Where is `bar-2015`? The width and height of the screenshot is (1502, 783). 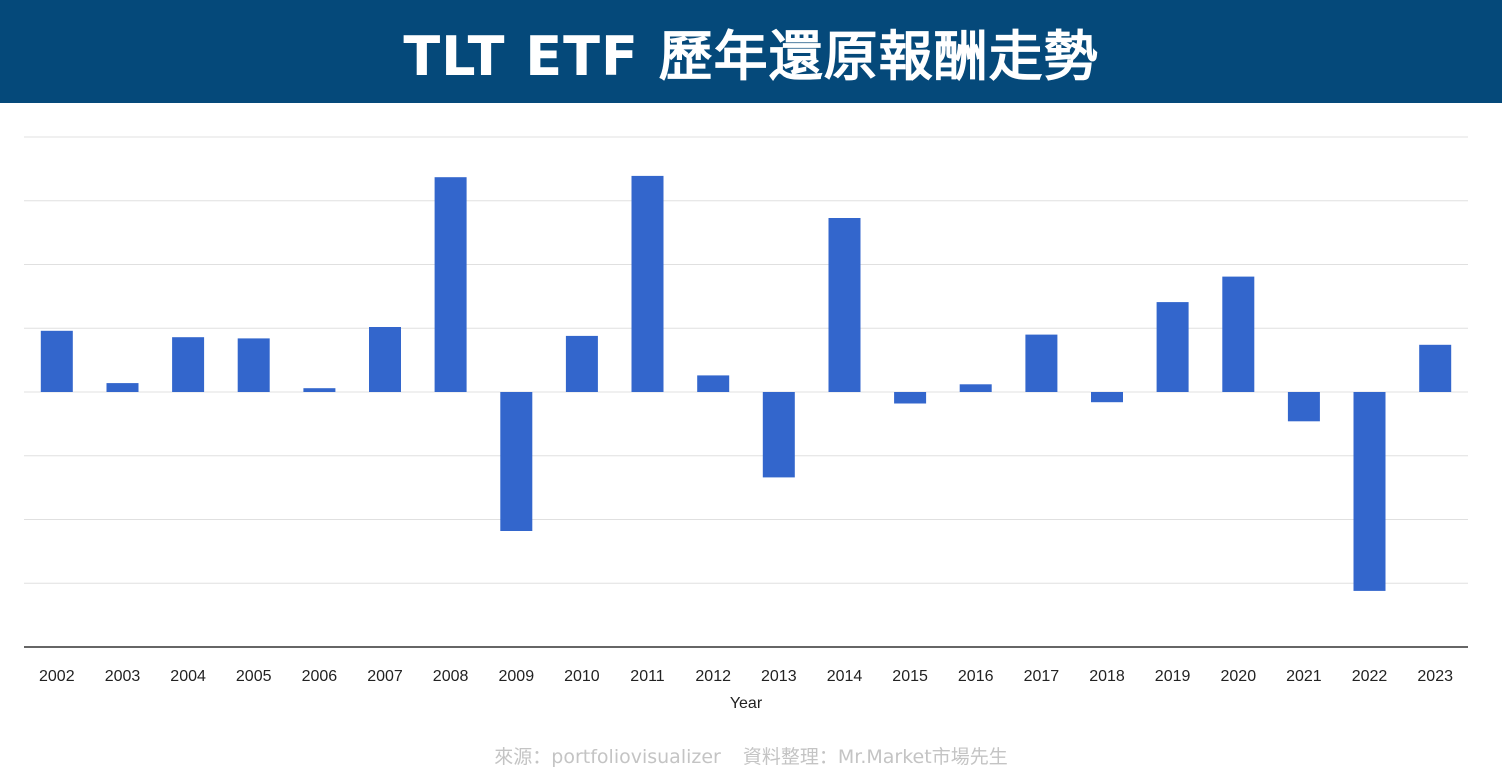 bar-2015 is located at coordinates (910, 398).